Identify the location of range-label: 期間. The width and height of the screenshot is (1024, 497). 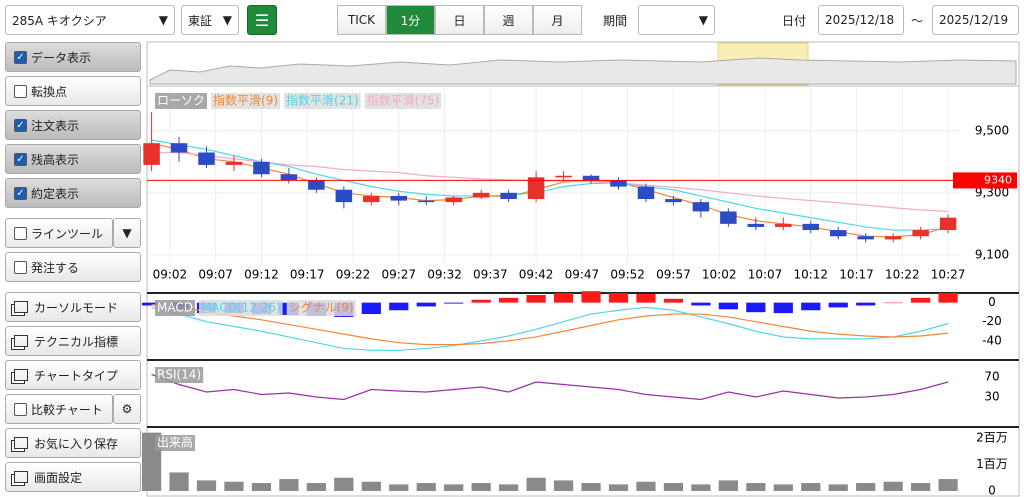
(615, 21).